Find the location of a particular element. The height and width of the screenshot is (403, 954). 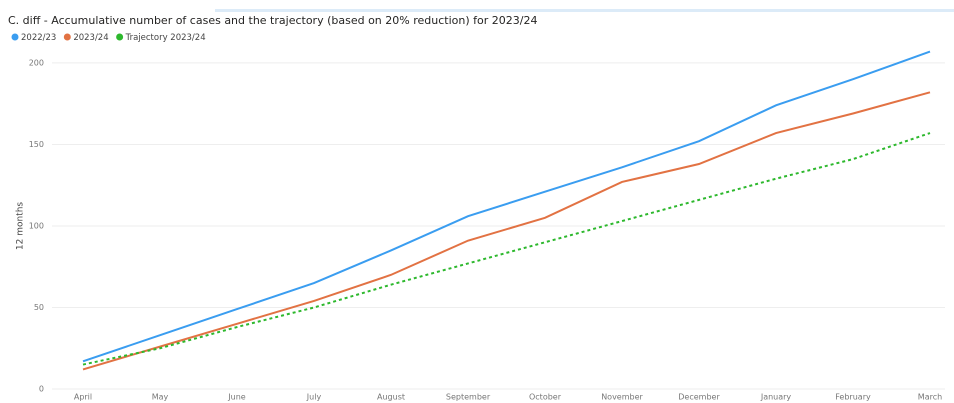

legend-label: 2022/23 is located at coordinates (38, 38).